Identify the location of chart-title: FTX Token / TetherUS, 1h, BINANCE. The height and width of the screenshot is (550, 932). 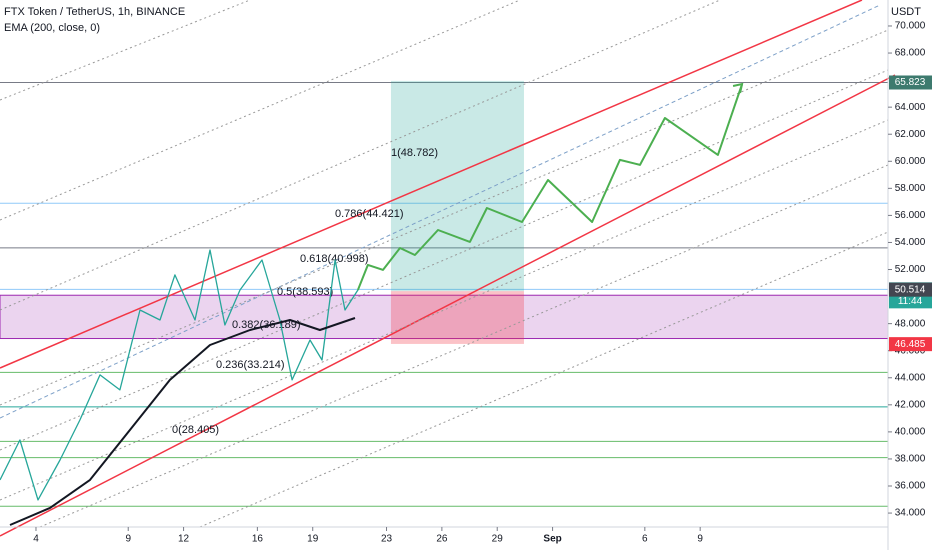
(94, 12).